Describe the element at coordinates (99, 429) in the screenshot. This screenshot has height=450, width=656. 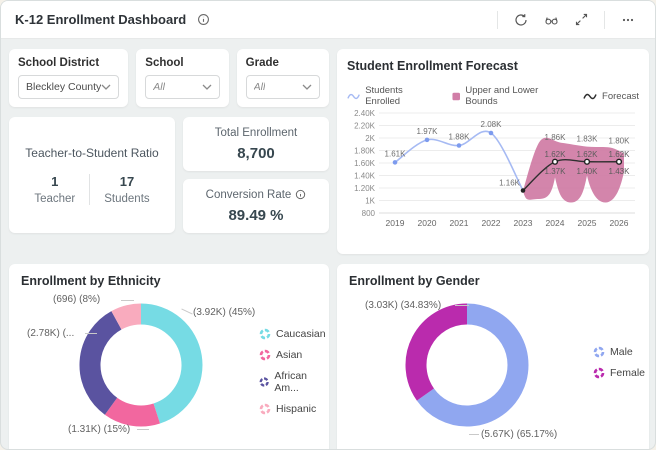
I see `callout-asian: (1.31K) (15%)` at that location.